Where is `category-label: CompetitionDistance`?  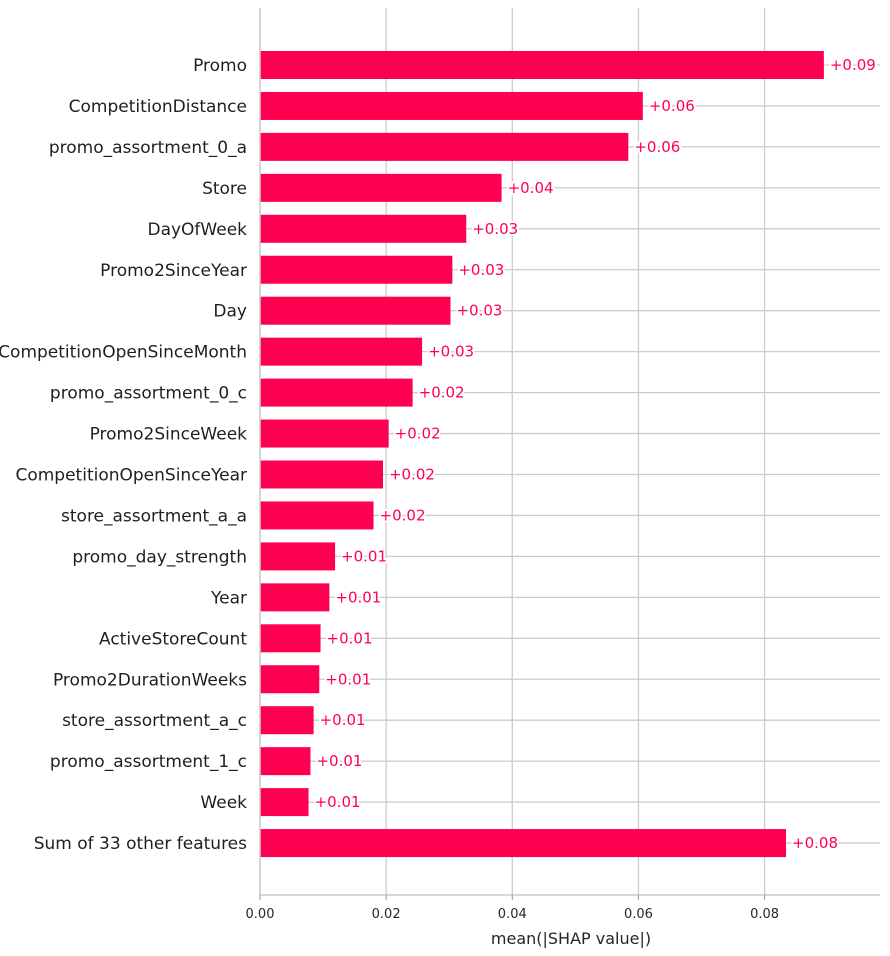
category-label: CompetitionDistance is located at coordinates (158, 107).